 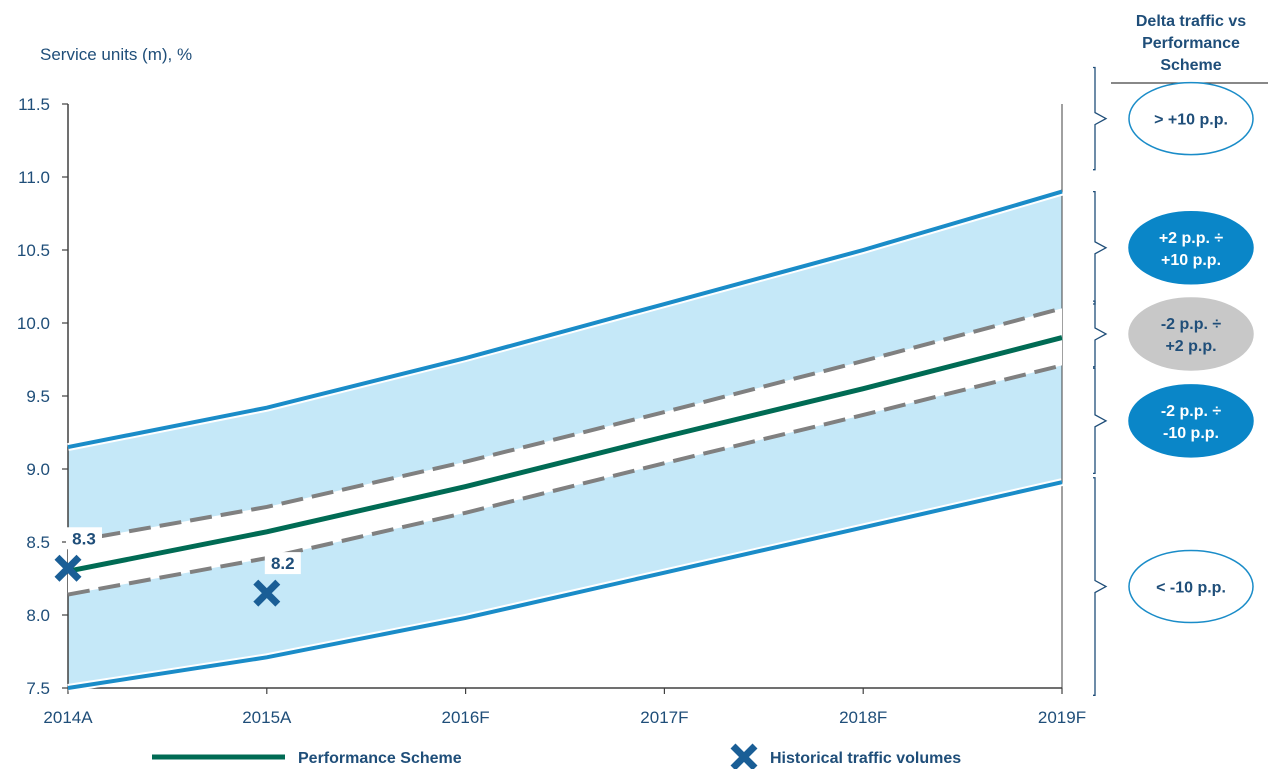 What do you see at coordinates (863, 717) in the screenshot?
I see `x-tick-label: 2018F` at bounding box center [863, 717].